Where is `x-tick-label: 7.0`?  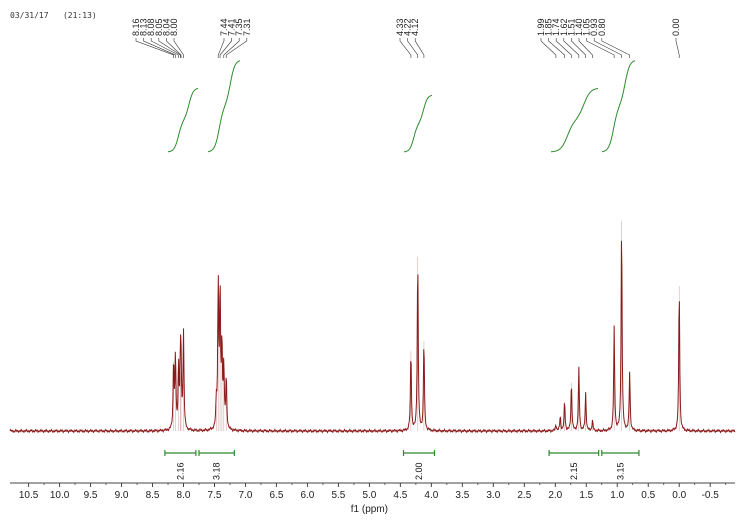
x-tick-label: 7.0 is located at coordinates (246, 495).